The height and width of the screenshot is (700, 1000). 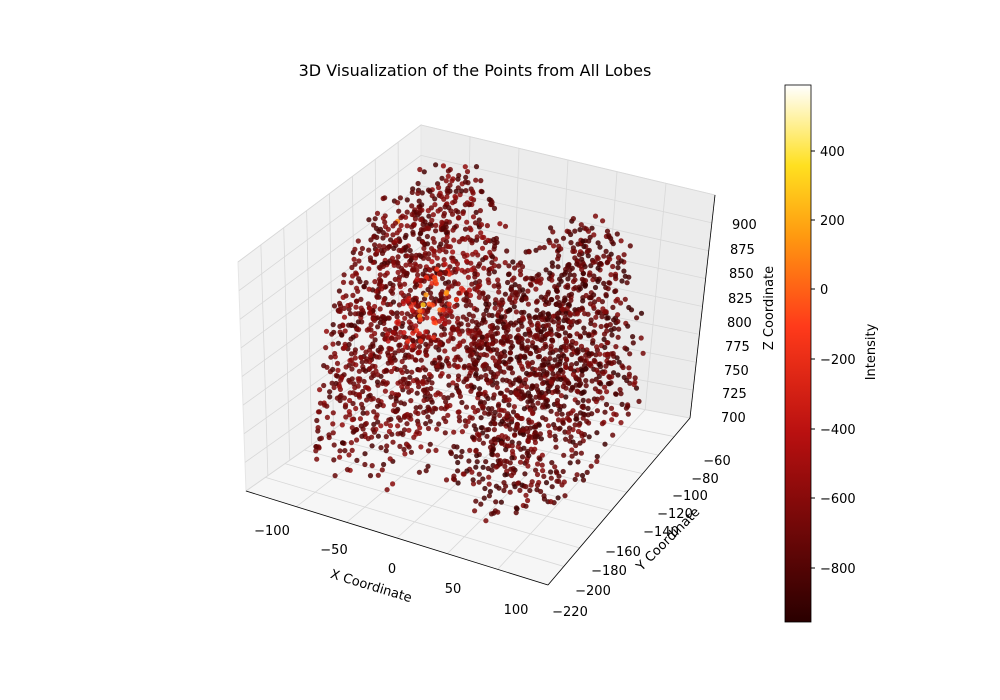 I want to click on colorbar-tick-label: −800, so click(x=838, y=569).